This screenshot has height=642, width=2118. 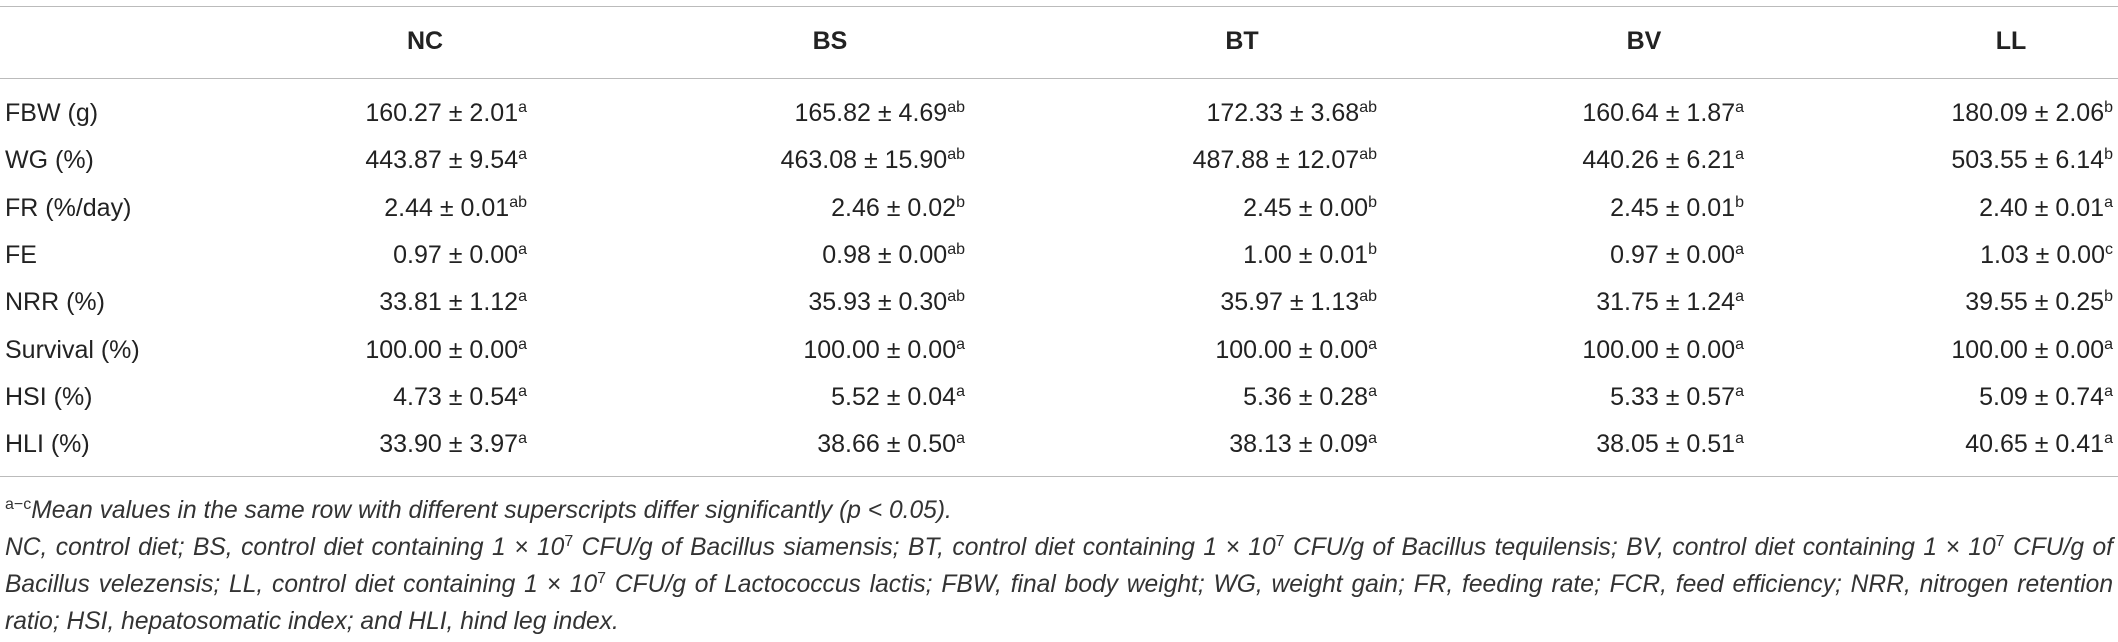 I want to click on cell: 487.88 ± 12.07ab, so click(x=1285, y=160).